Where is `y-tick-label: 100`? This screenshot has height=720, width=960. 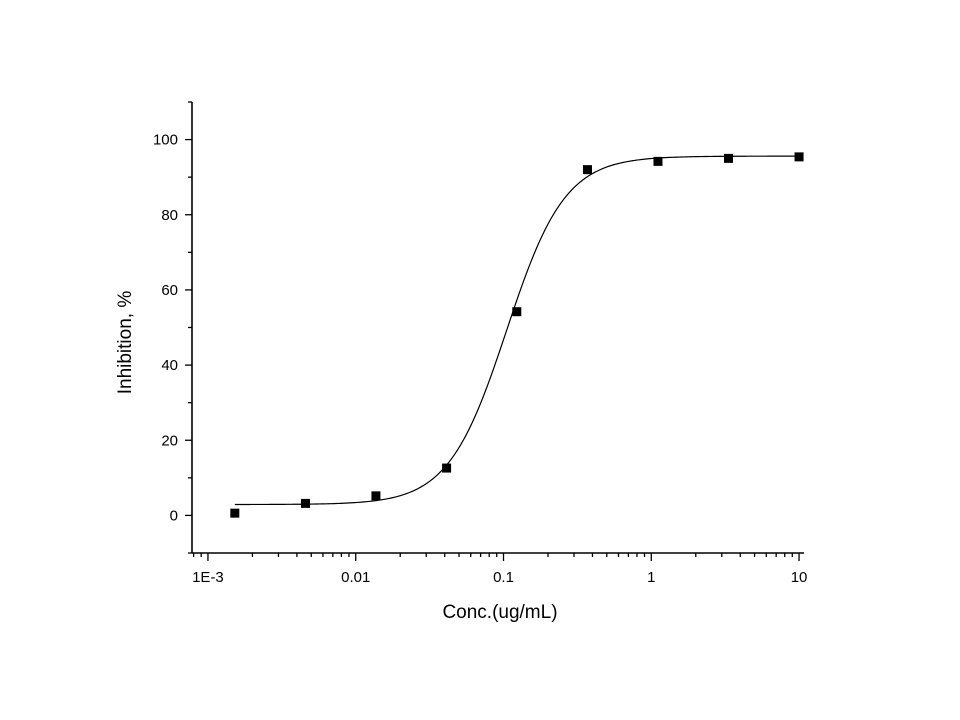 y-tick-label: 100 is located at coordinates (165, 140).